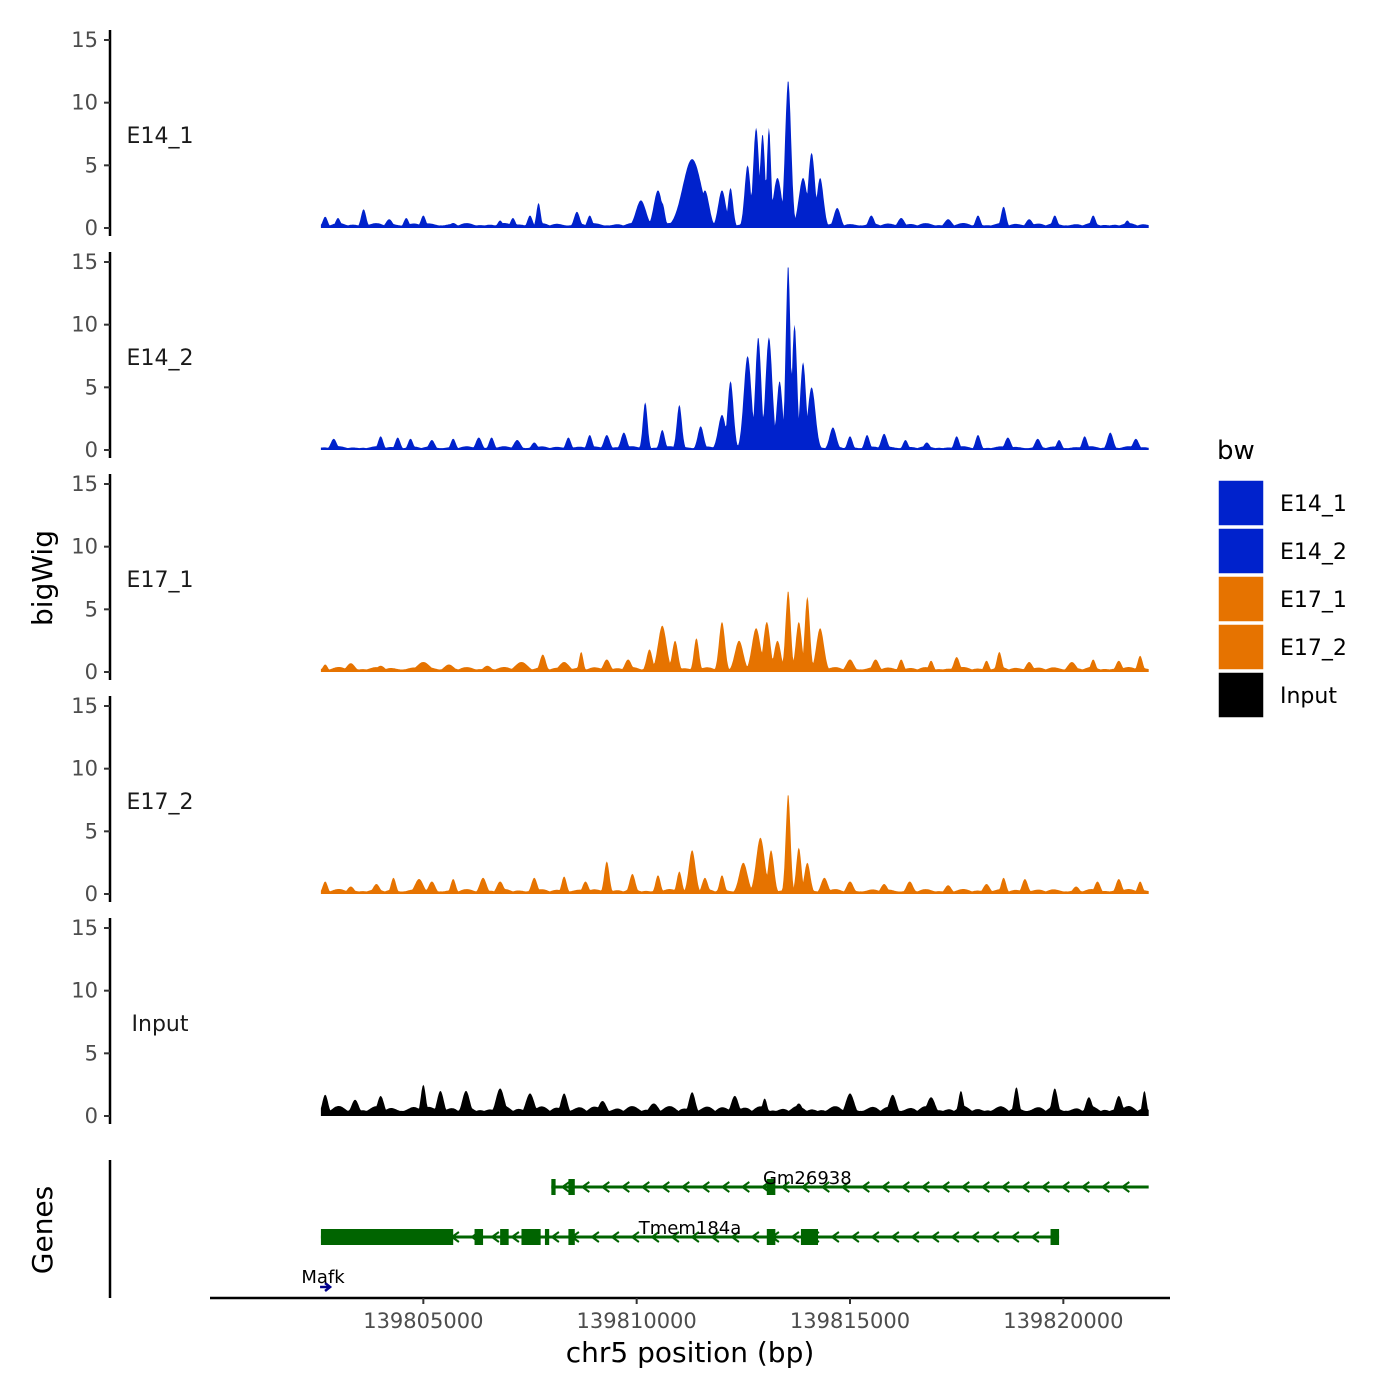 This screenshot has height=1400, width=1400. What do you see at coordinates (1063, 1321) in the screenshot?
I see `x-tick-label: 139820000` at bounding box center [1063, 1321].